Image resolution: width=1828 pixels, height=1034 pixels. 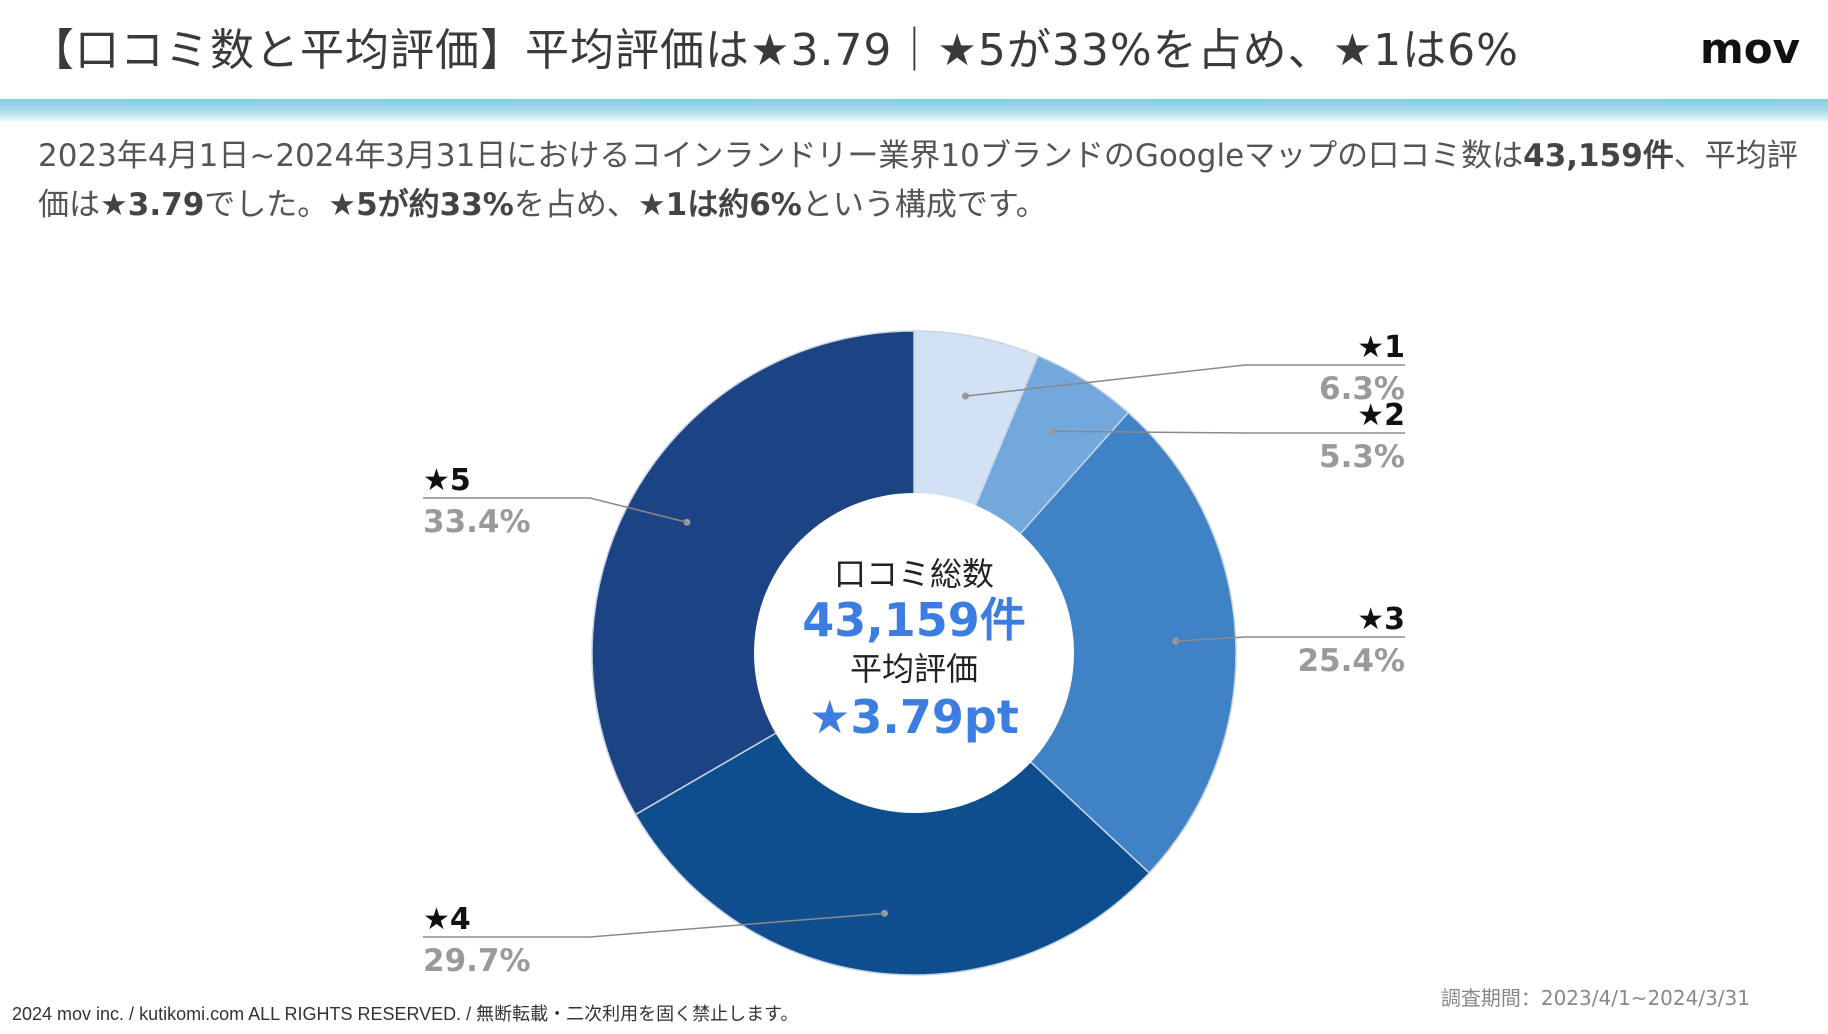 I want to click on summary-part2: 、平均評価は, so click(x=918, y=180).